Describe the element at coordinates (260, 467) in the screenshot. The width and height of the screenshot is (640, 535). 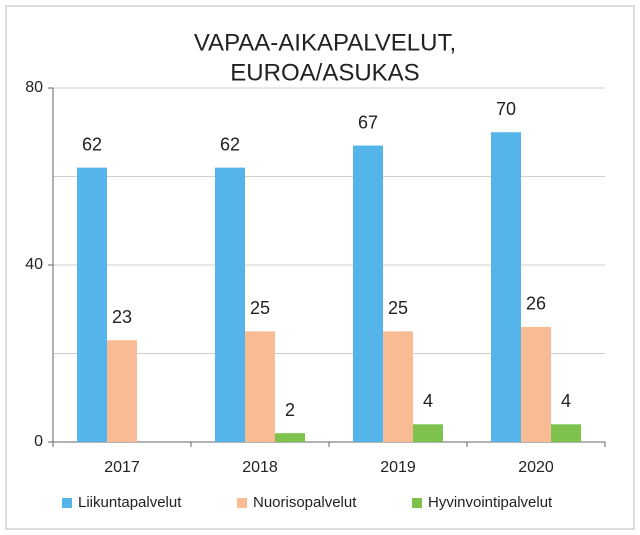
I see `x-tick-label: 2018` at that location.